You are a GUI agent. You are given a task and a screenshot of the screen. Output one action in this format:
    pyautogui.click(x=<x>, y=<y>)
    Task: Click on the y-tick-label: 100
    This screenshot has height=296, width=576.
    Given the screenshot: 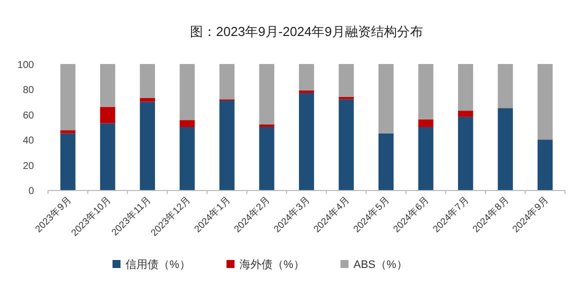 What is the action you would take?
    pyautogui.click(x=25, y=65)
    